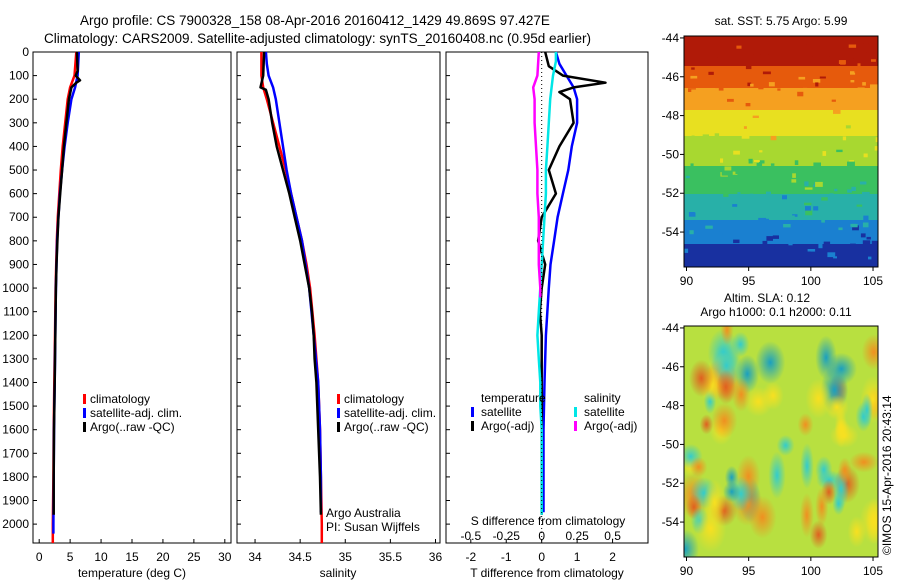  What do you see at coordinates (346, 557) in the screenshot?
I see `x-tick-label: 35` at bounding box center [346, 557].